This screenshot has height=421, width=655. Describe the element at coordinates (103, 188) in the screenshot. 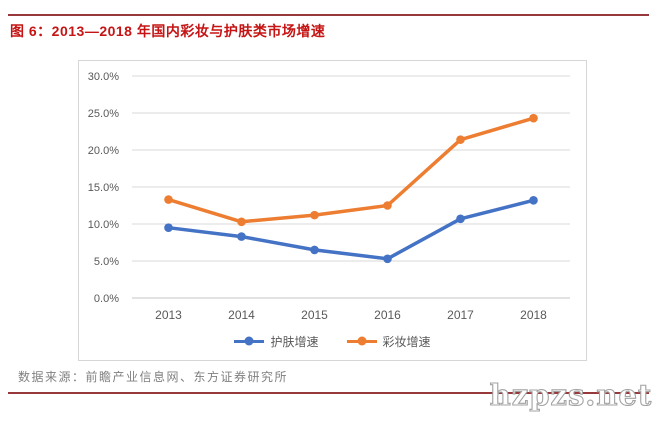

I see `y-axis-tick-label: 15.0%` at that location.